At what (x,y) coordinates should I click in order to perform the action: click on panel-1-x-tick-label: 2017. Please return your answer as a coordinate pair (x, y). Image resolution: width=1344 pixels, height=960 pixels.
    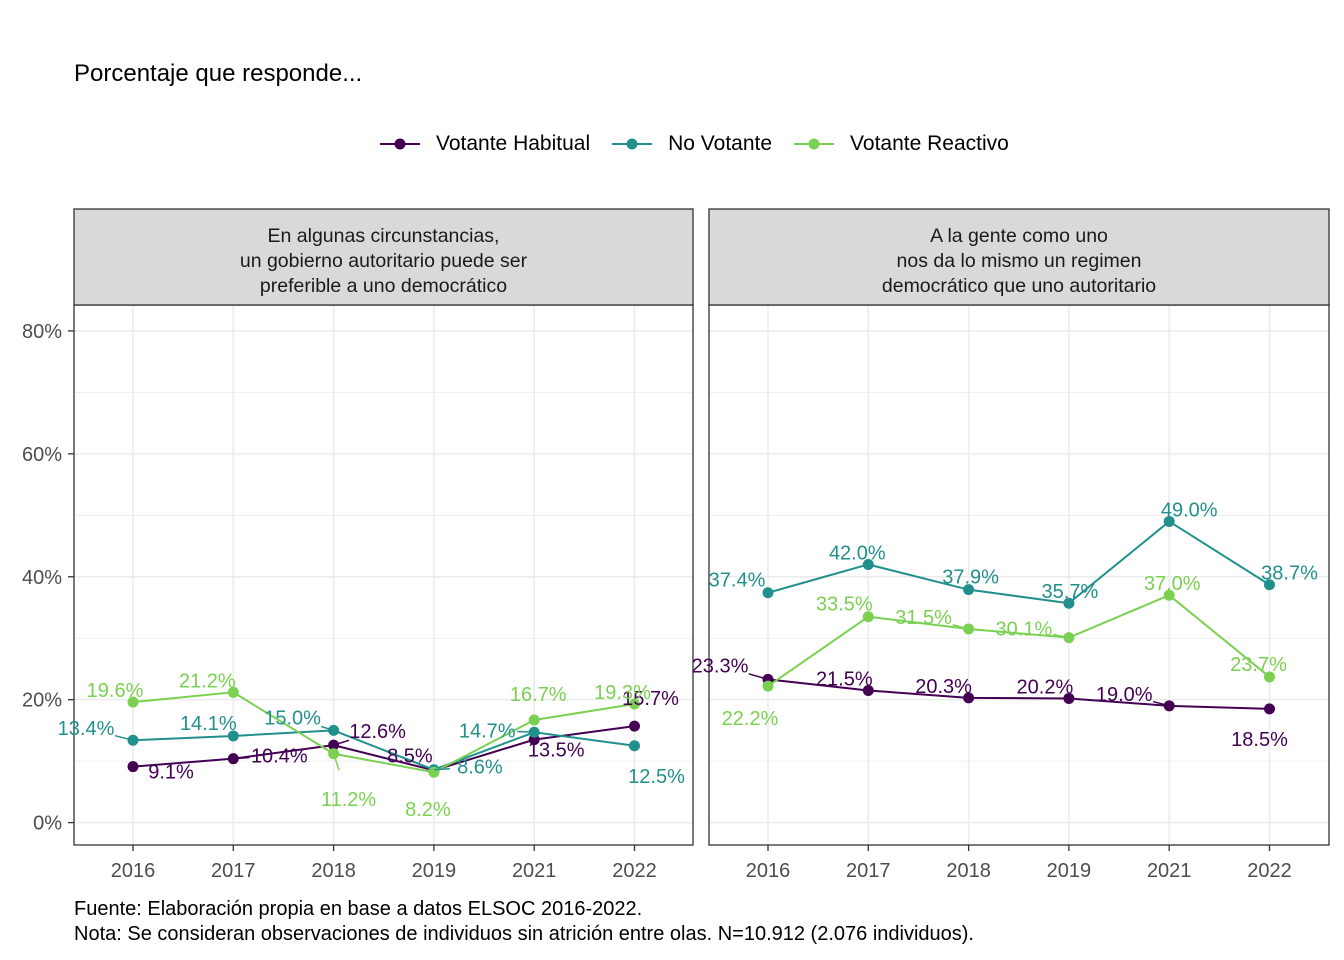
    Looking at the image, I should click on (233, 871).